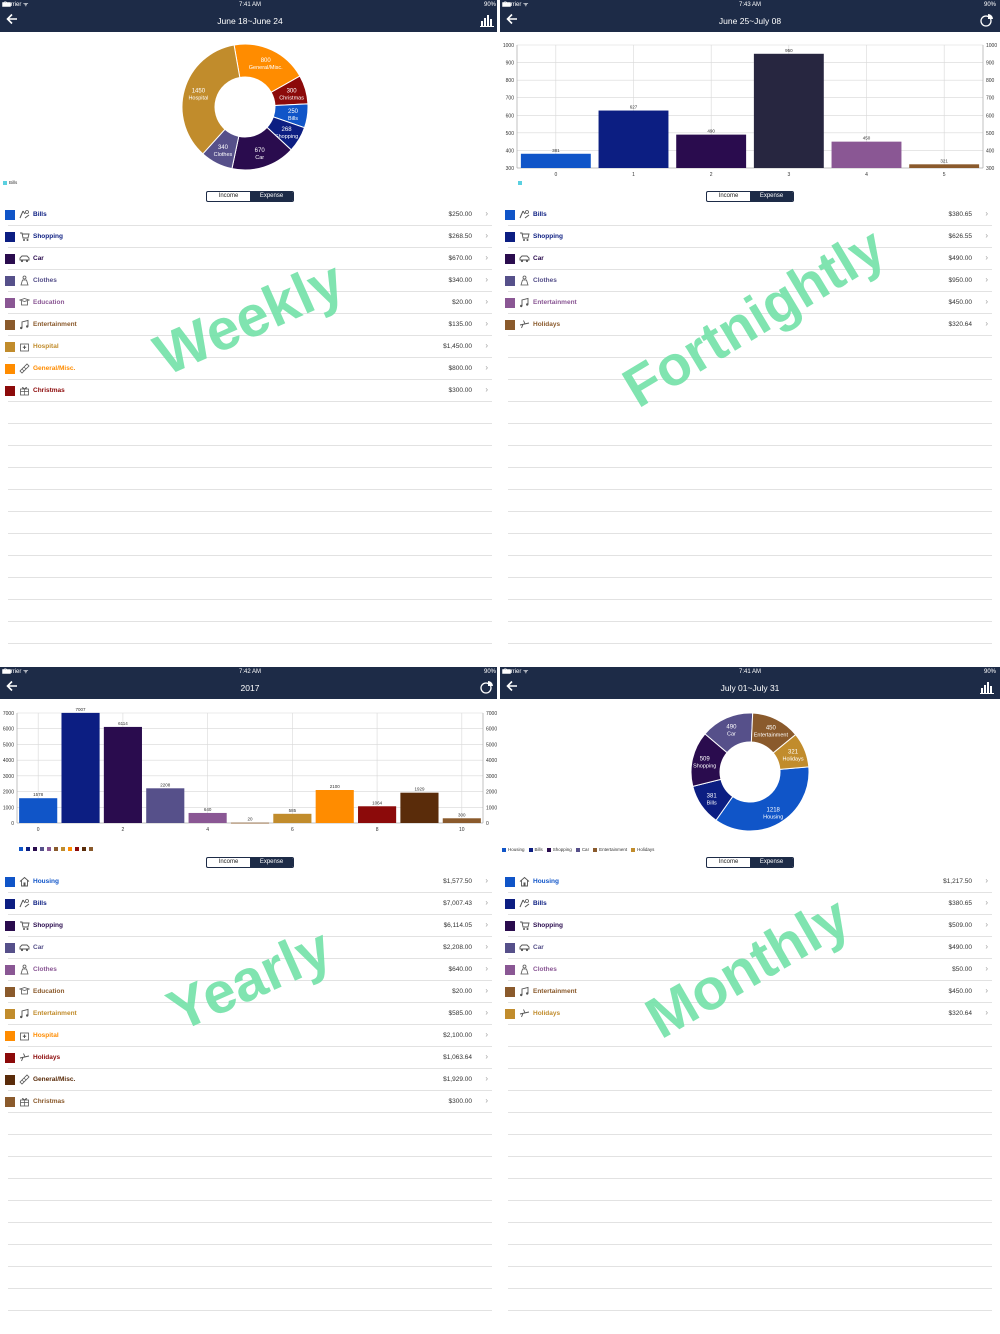 The width and height of the screenshot is (1000, 1334). Describe the element at coordinates (248, 369) in the screenshot. I see `category-row-general-misc: General/Misc. $800.00 ›` at that location.